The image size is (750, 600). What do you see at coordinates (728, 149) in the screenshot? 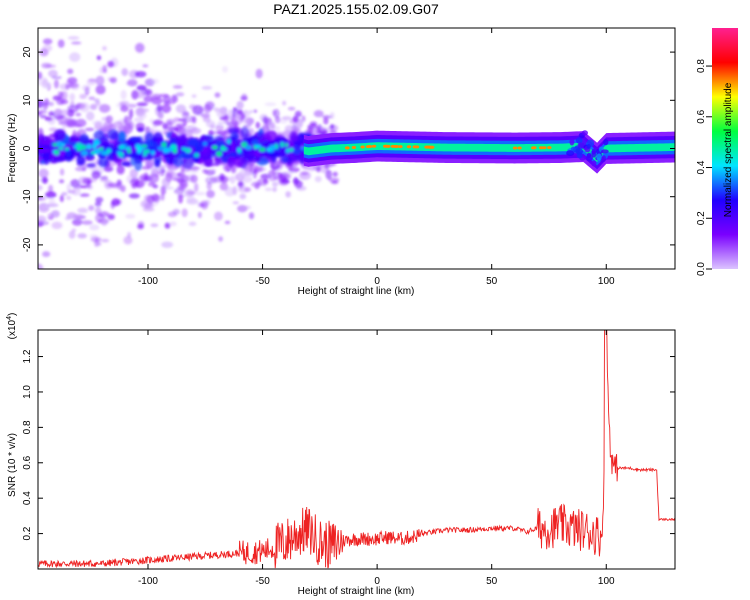
I see `colorbar-label: Normalized spectral amplitude` at bounding box center [728, 149].